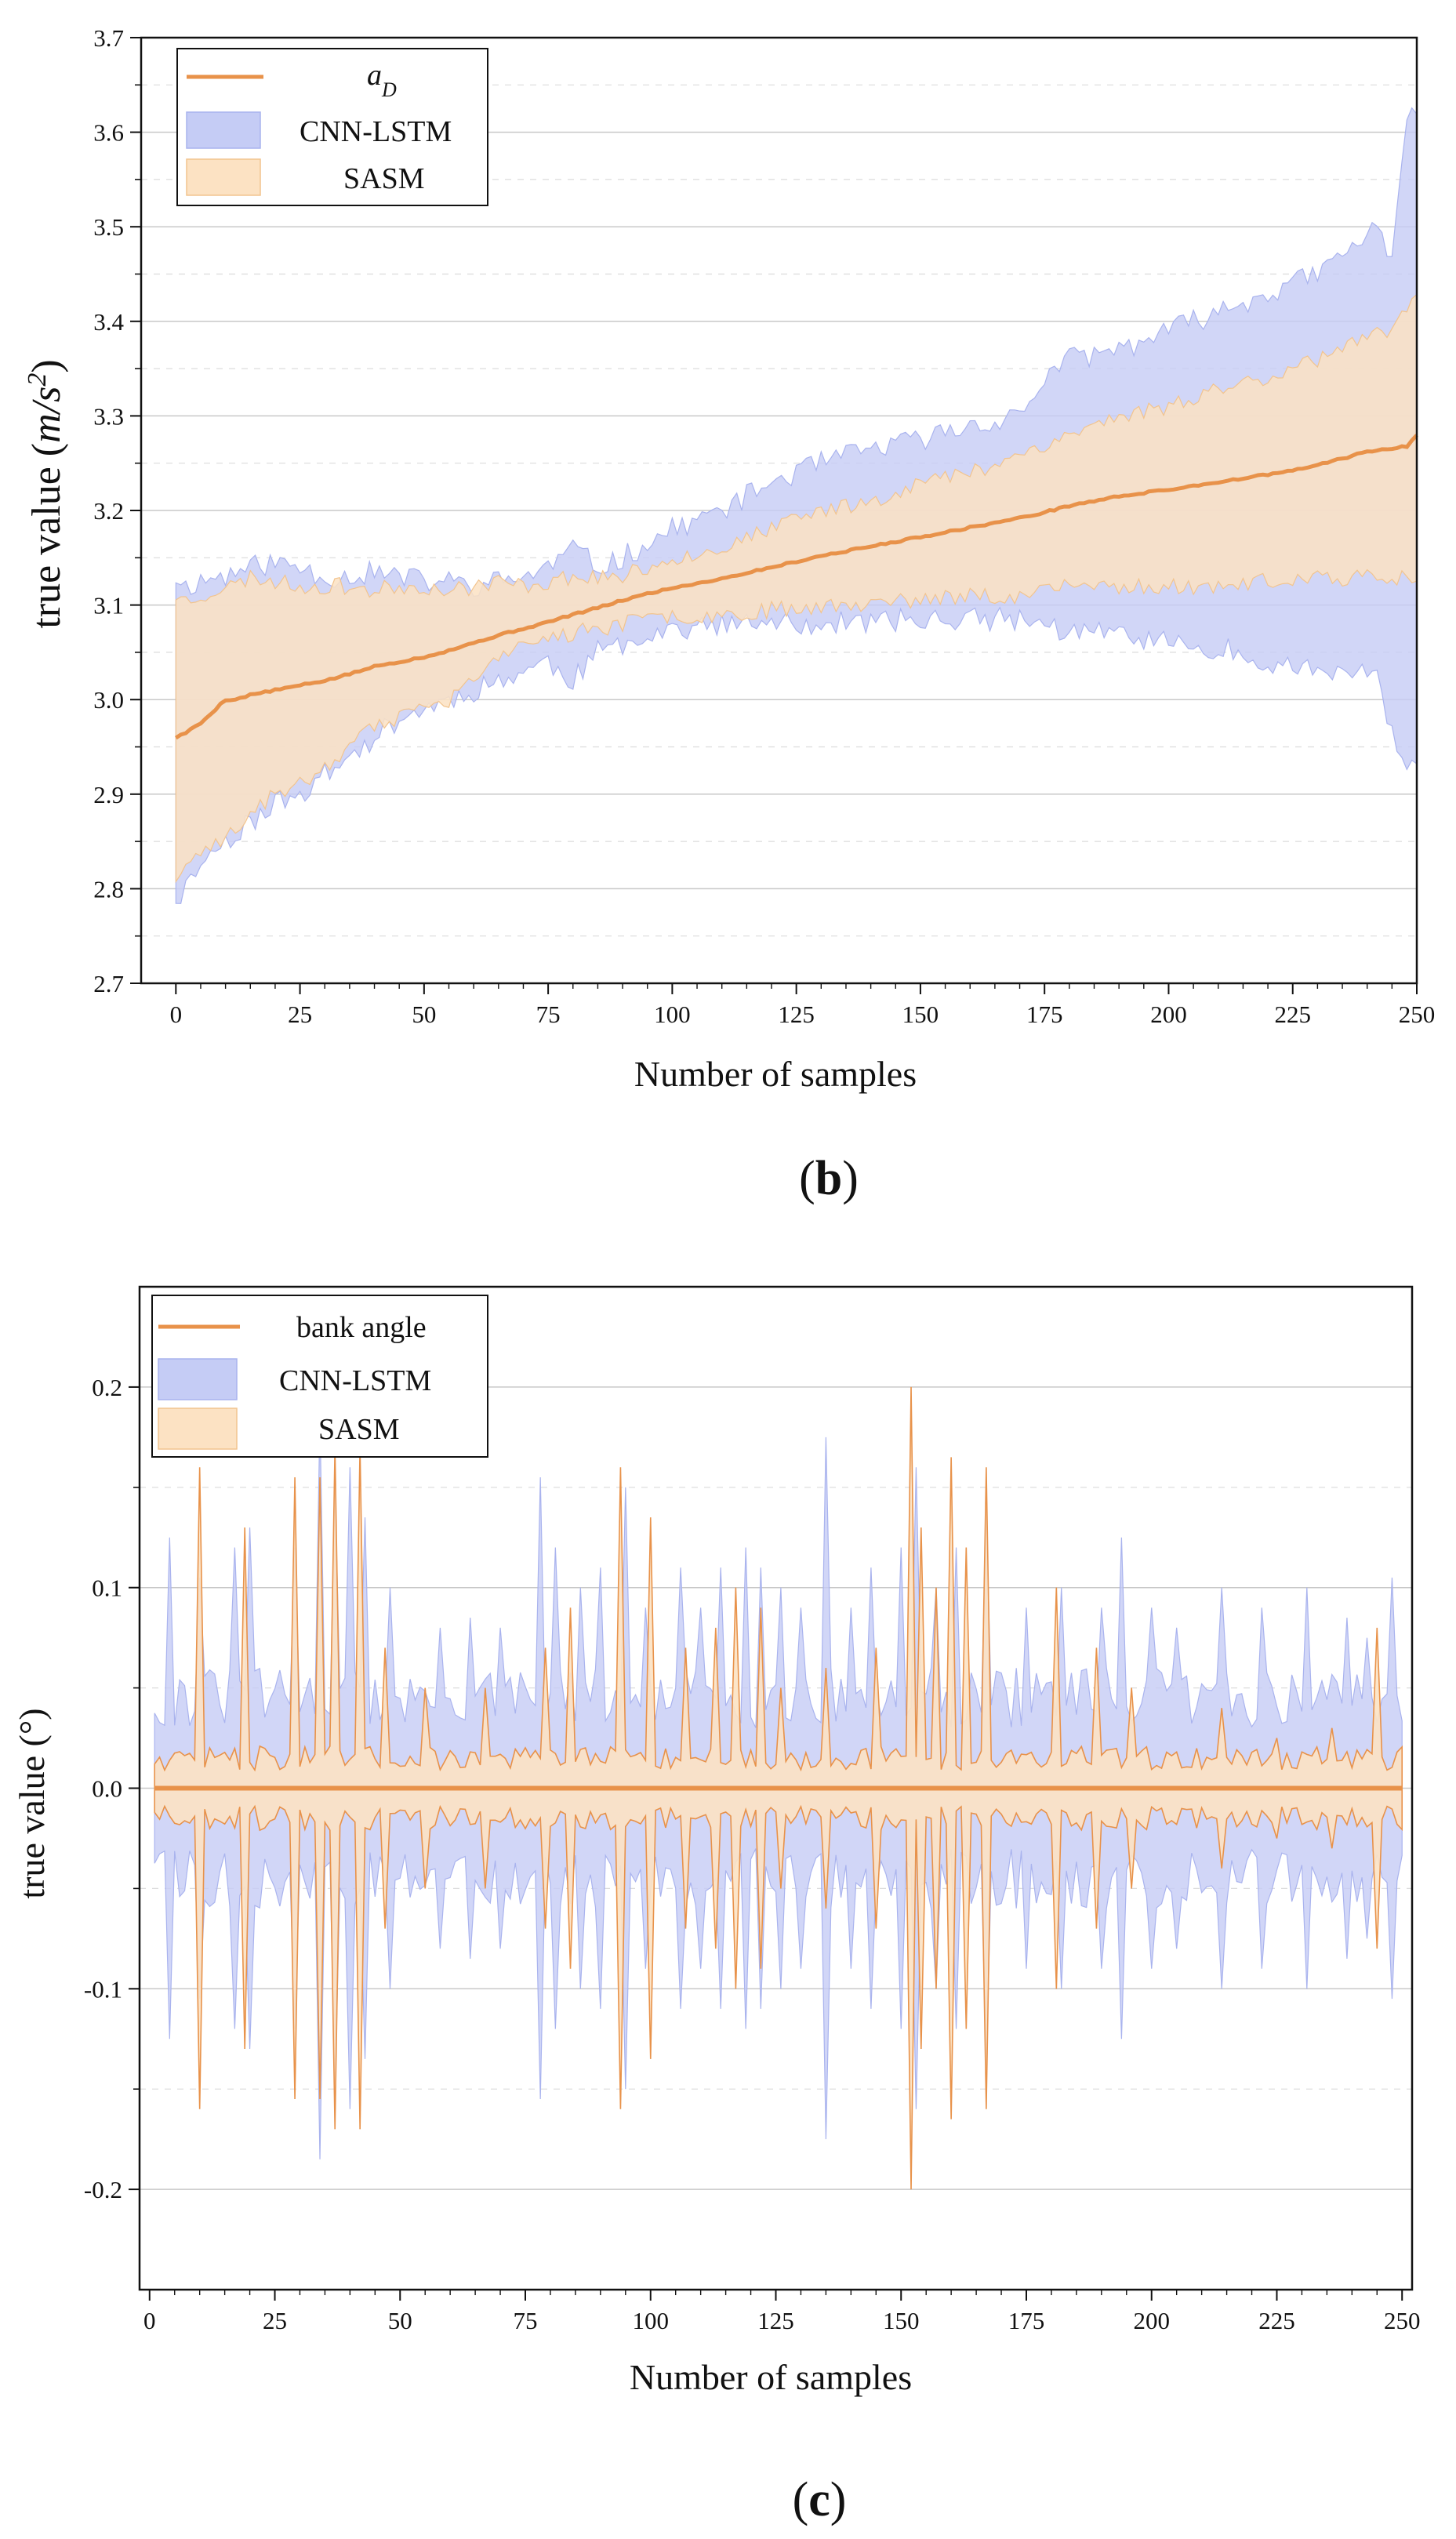 The image size is (1456, 2539). What do you see at coordinates (103, 1989) in the screenshot?
I see `y-tick-label: -0.1` at bounding box center [103, 1989].